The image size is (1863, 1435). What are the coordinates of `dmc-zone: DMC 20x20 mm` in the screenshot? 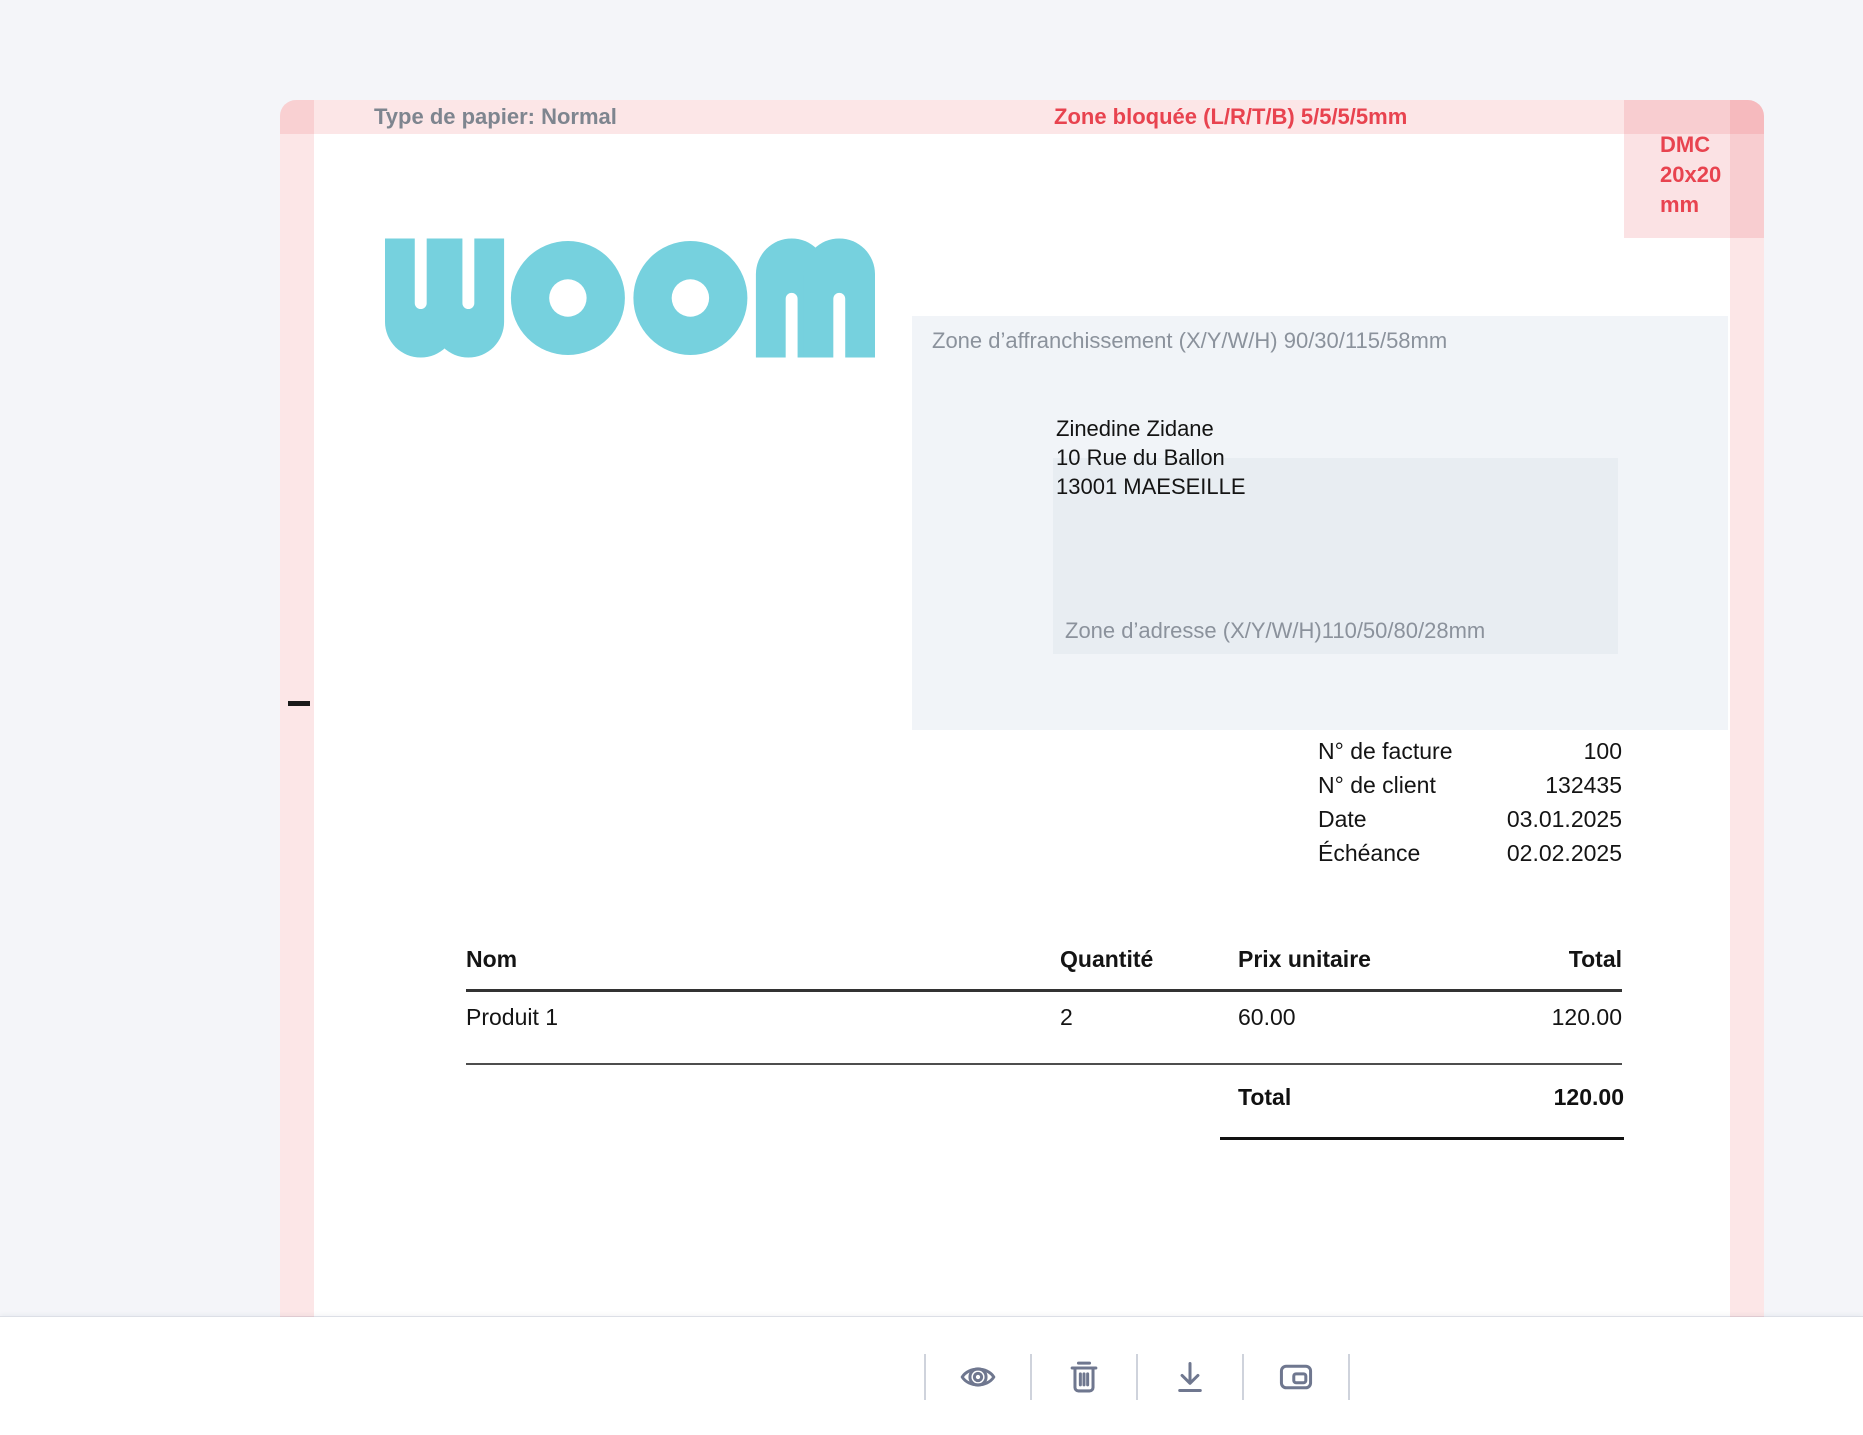 It's located at (1694, 169).